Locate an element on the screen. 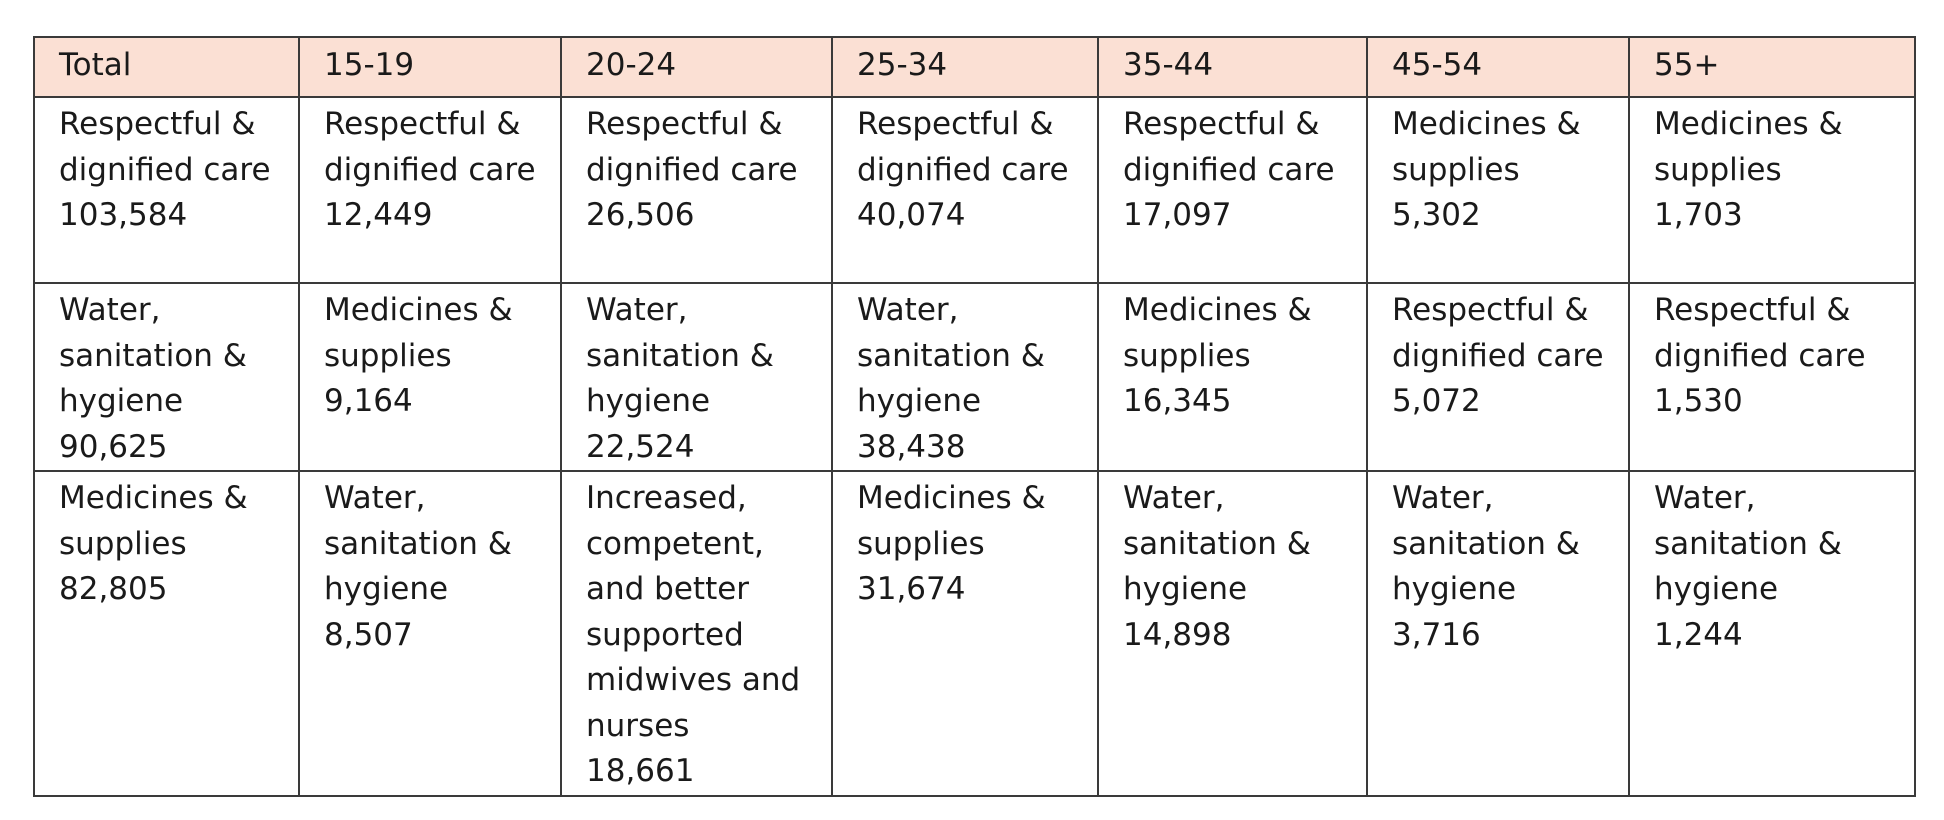 This screenshot has width=1944, height=820. table-cell: Water, sanitation & hygiene 14,898 is located at coordinates (1232, 633).